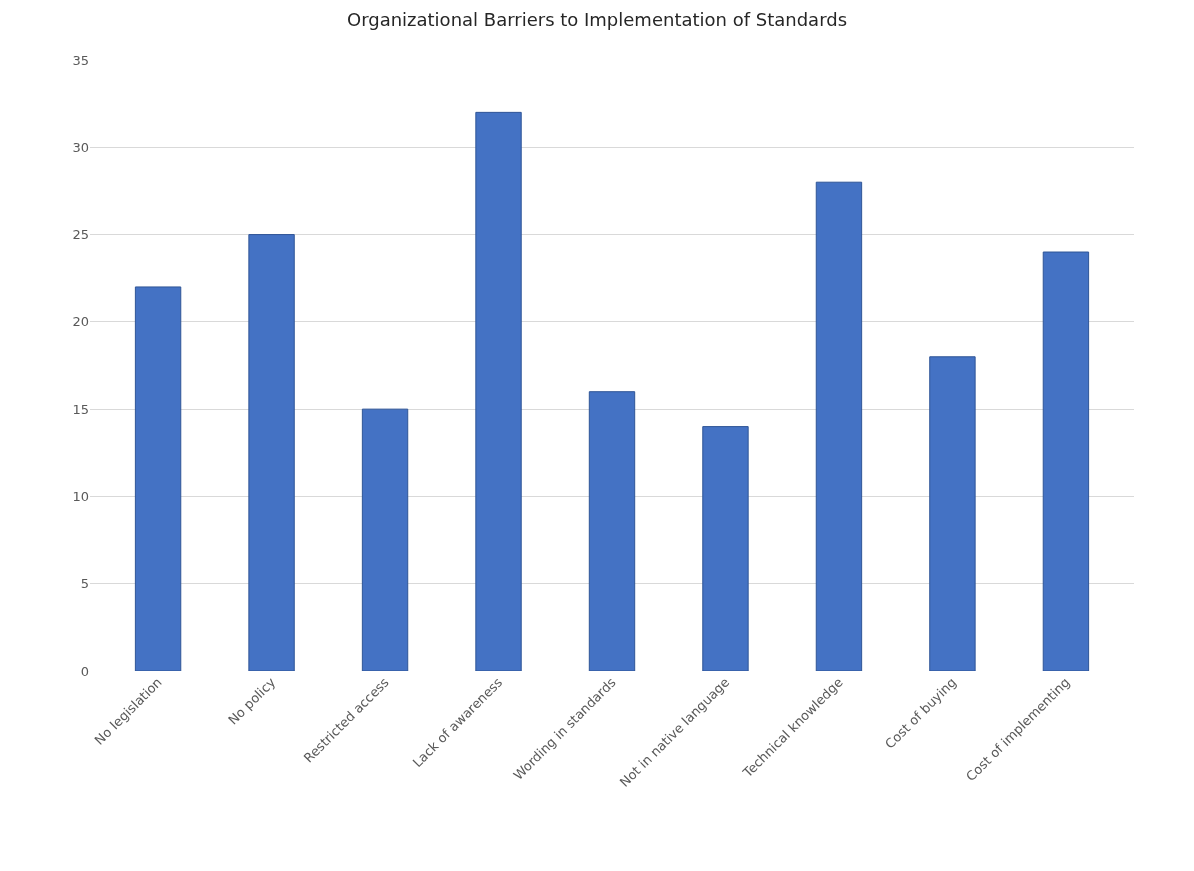 This screenshot has height=871, width=1194. I want to click on y-tick-label: 0, so click(84, 671).